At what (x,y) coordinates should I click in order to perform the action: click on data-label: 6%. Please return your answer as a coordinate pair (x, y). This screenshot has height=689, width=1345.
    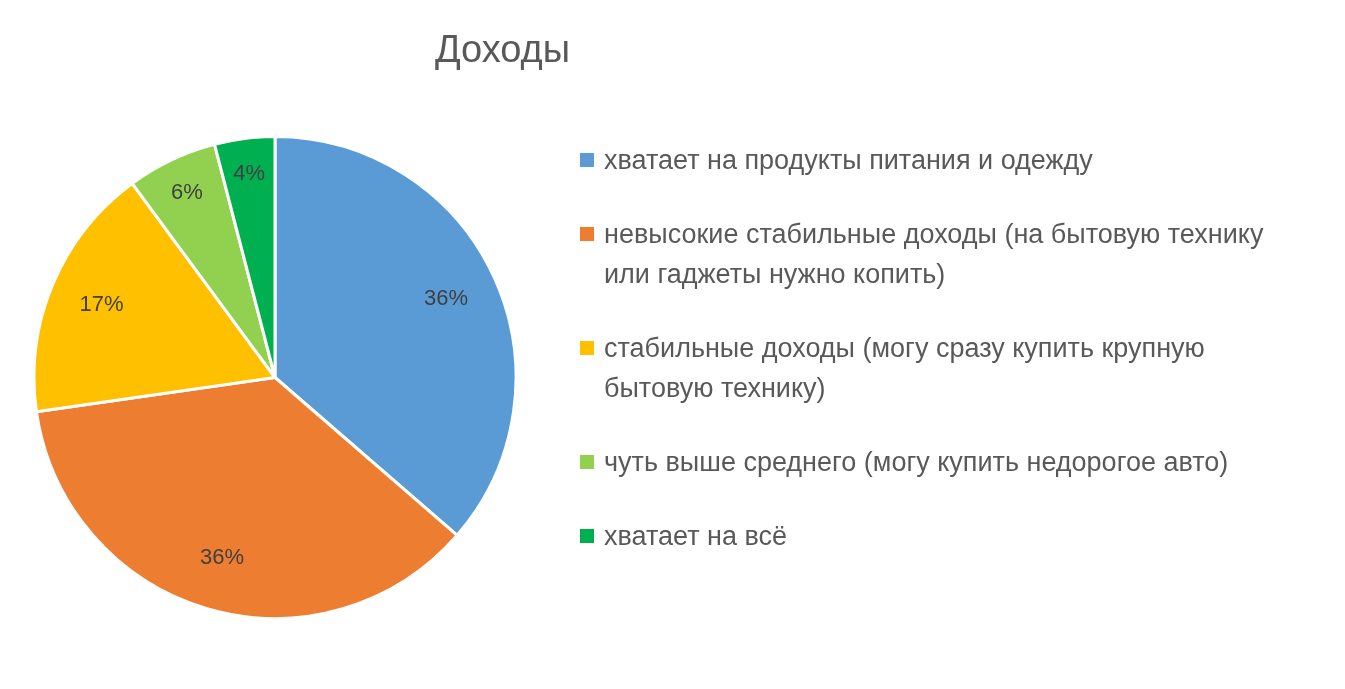
    Looking at the image, I should click on (187, 191).